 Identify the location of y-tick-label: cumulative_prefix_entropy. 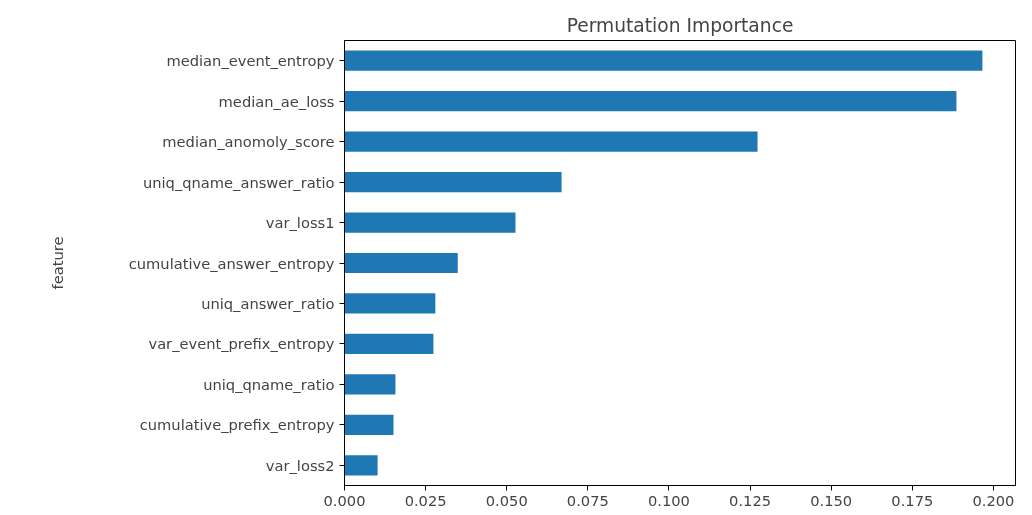
(237, 425).